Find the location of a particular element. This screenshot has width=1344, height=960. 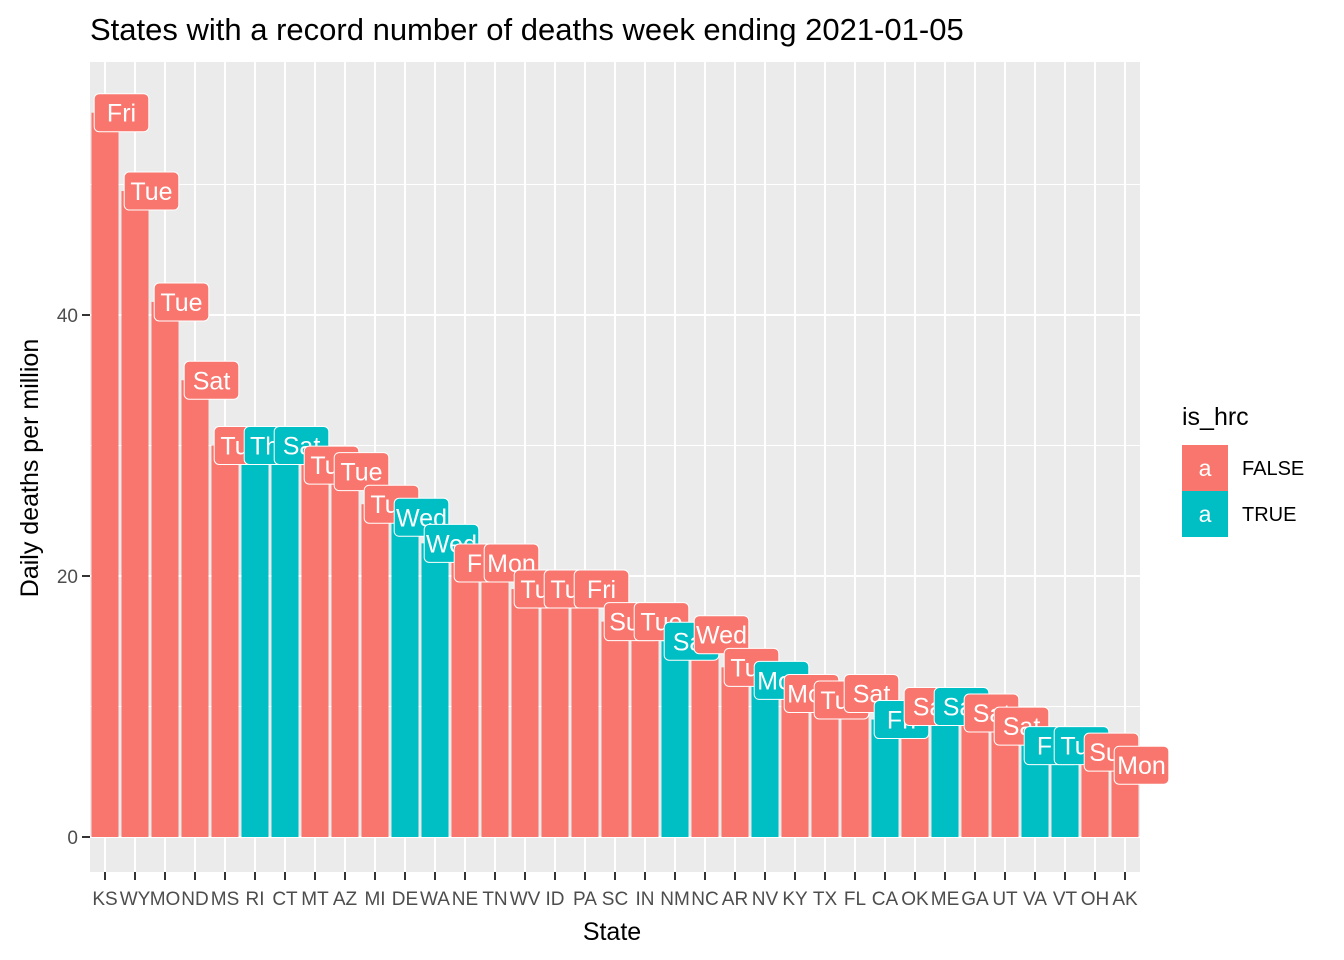

bar-ND is located at coordinates (195, 608).